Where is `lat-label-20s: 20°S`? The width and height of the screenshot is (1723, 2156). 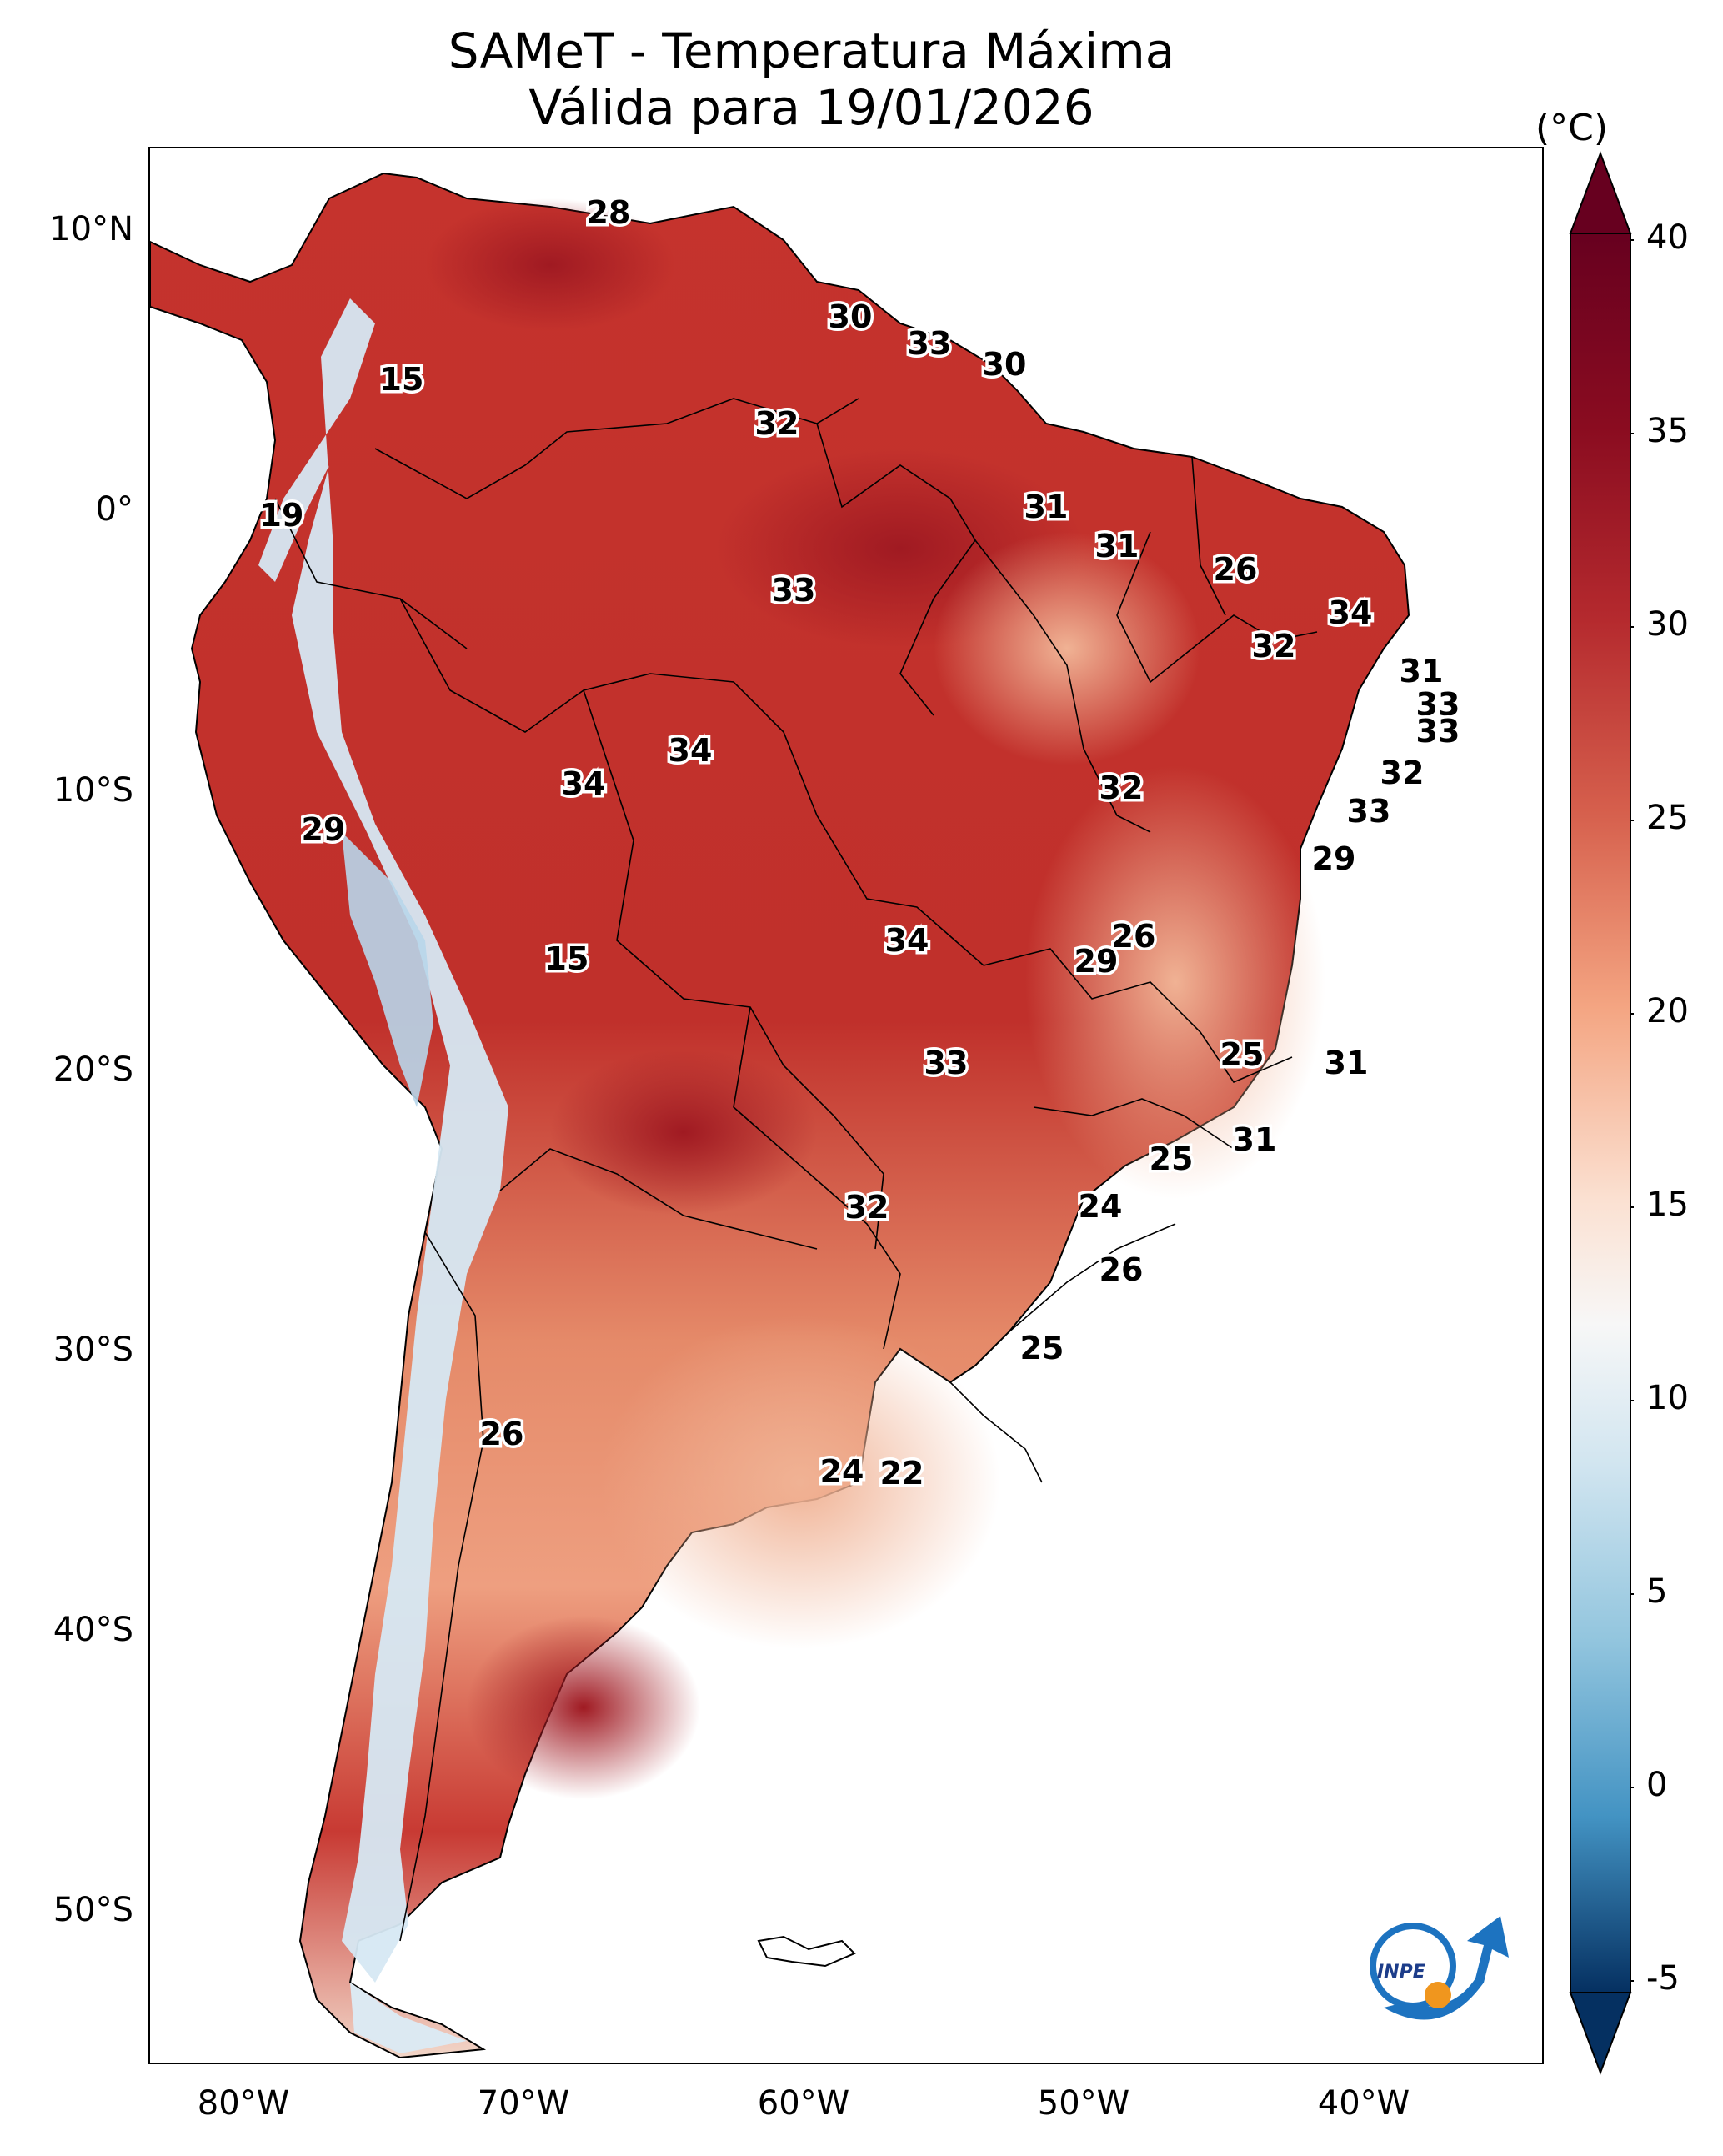 lat-label-20s: 20°S is located at coordinates (93, 1069).